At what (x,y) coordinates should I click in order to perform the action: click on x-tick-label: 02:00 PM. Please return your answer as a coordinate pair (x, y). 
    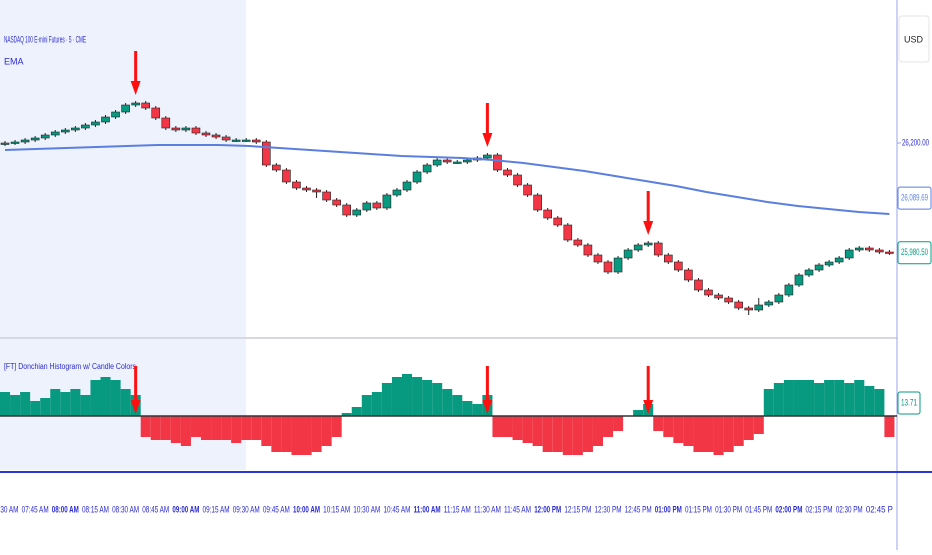
    Looking at the image, I should click on (788, 509).